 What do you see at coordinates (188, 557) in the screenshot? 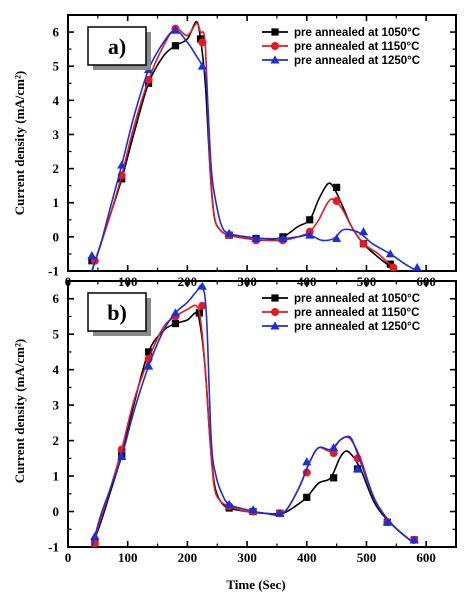
I see `x-tick-label: 200` at bounding box center [188, 557].